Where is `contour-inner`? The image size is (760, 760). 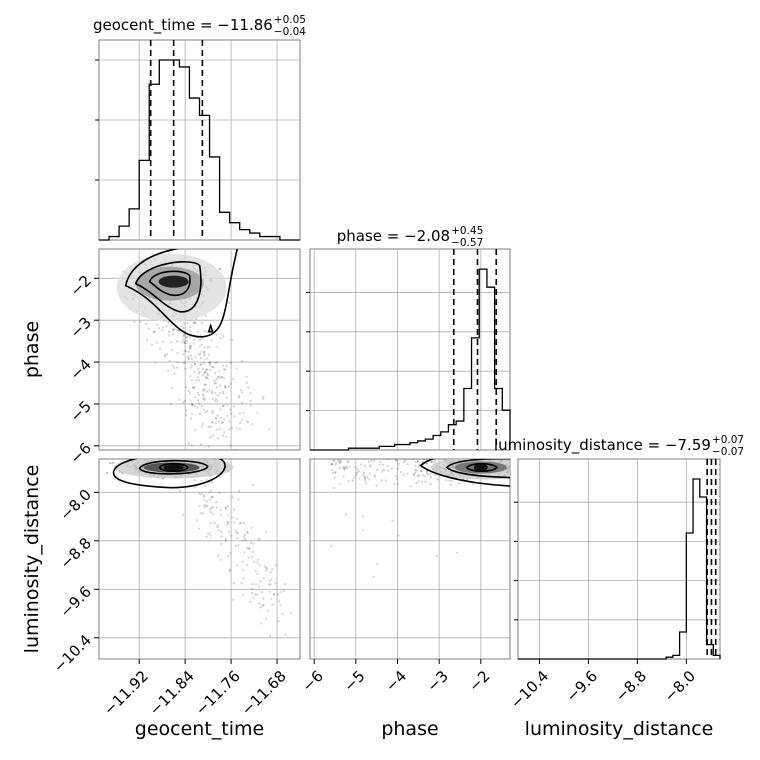 contour-inner is located at coordinates (169, 283).